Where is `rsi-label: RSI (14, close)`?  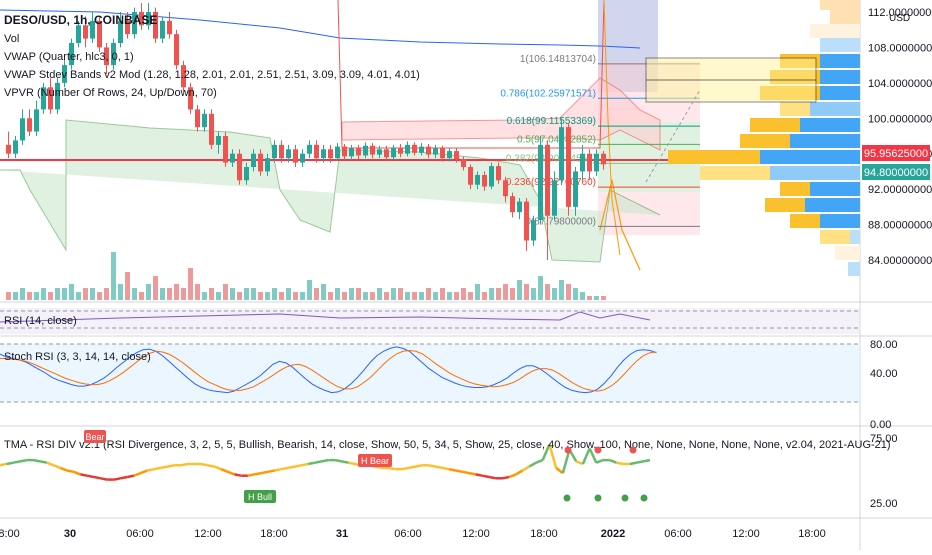
rsi-label: RSI (14, close) is located at coordinates (40, 321).